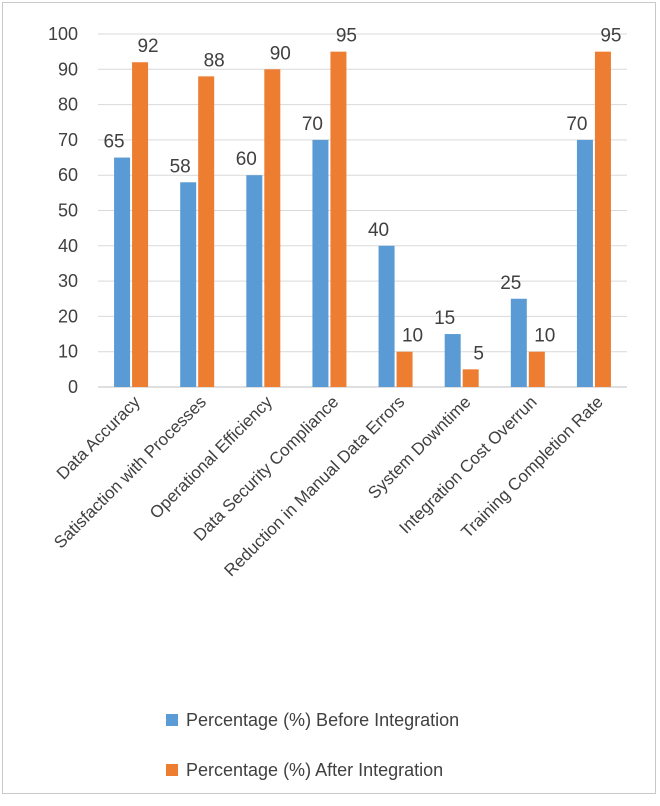 Image resolution: width=660 pixels, height=806 pixels. Describe the element at coordinates (73, 387) in the screenshot. I see `y-tick-label: 0` at that location.